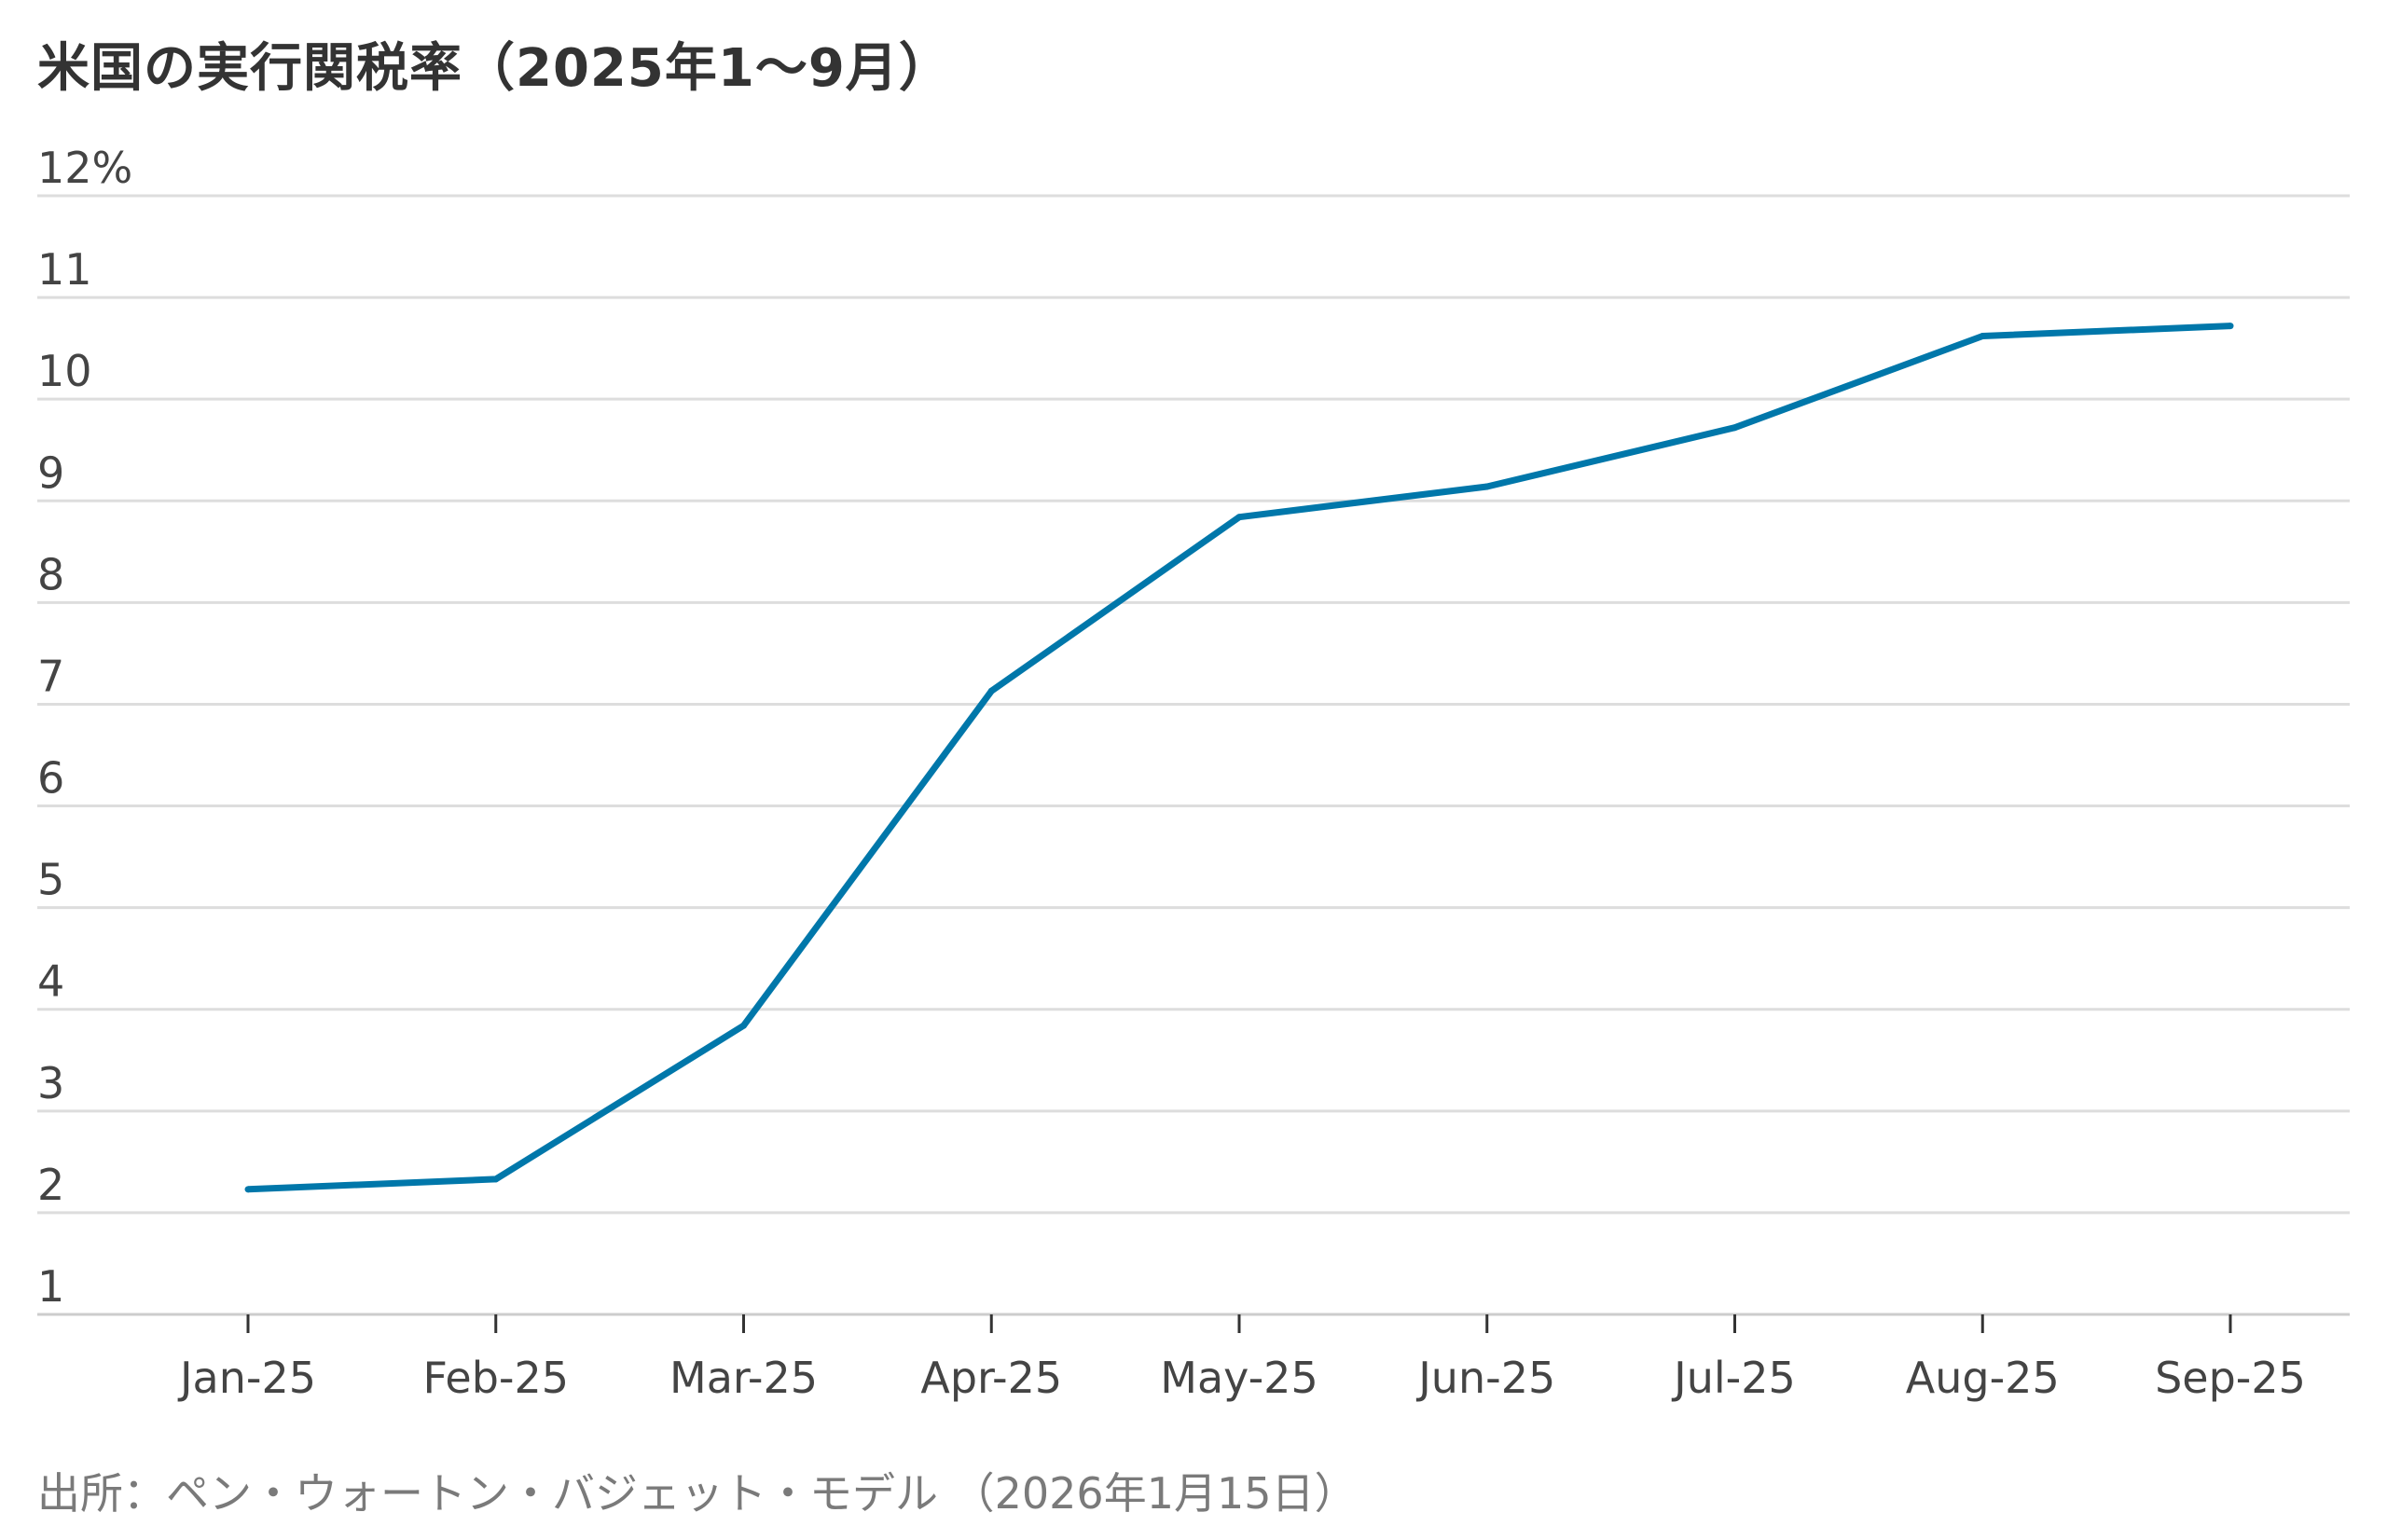  What do you see at coordinates (64, 371) in the screenshot?
I see `y-tick-label: 10` at bounding box center [64, 371].